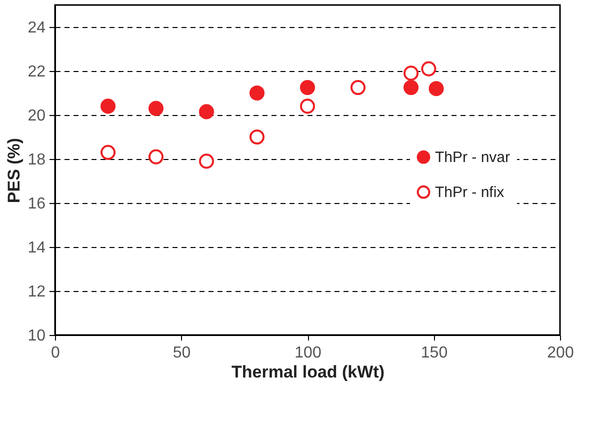 The height and width of the screenshot is (433, 605). I want to click on x-tick-label: 0, so click(55, 353).